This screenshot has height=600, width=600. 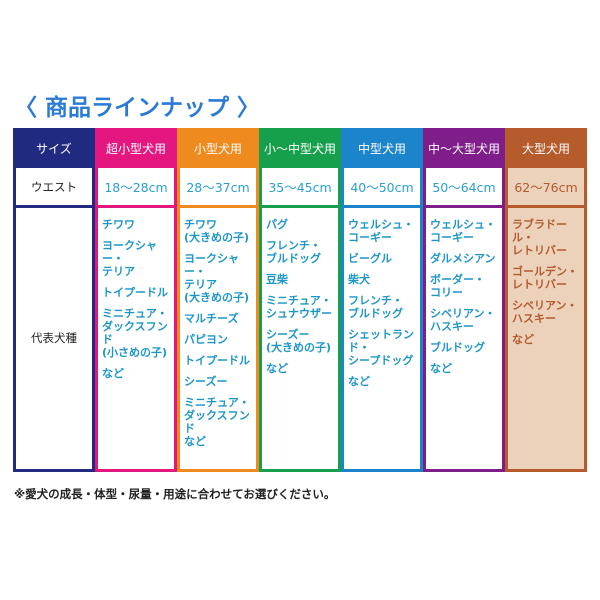 I want to click on breeds-label: 代表犬種, so click(x=54, y=338).